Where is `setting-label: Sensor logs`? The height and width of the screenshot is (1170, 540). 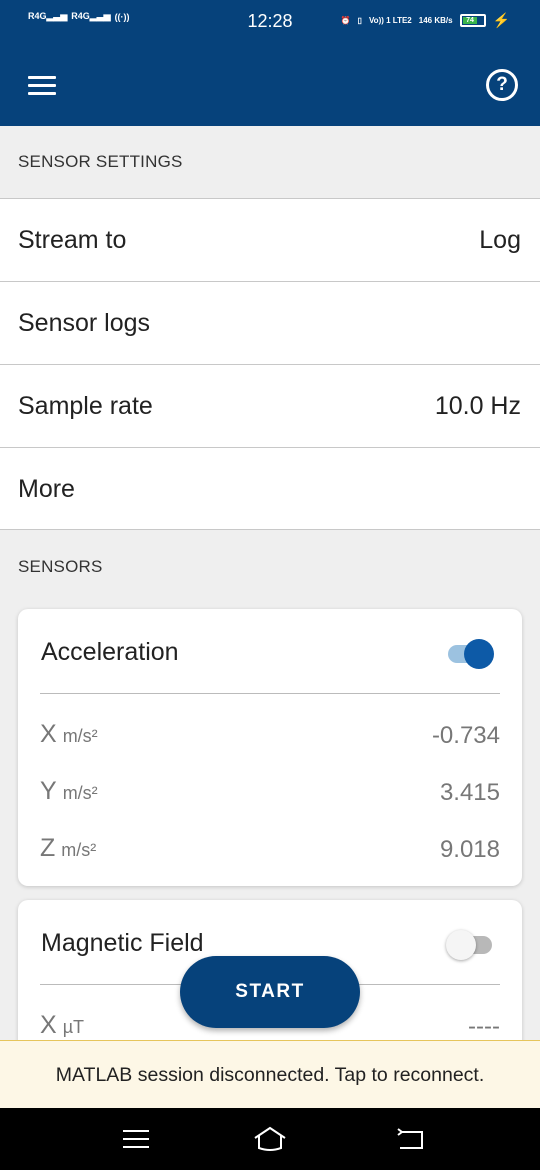
setting-label: Sensor logs is located at coordinates (84, 323).